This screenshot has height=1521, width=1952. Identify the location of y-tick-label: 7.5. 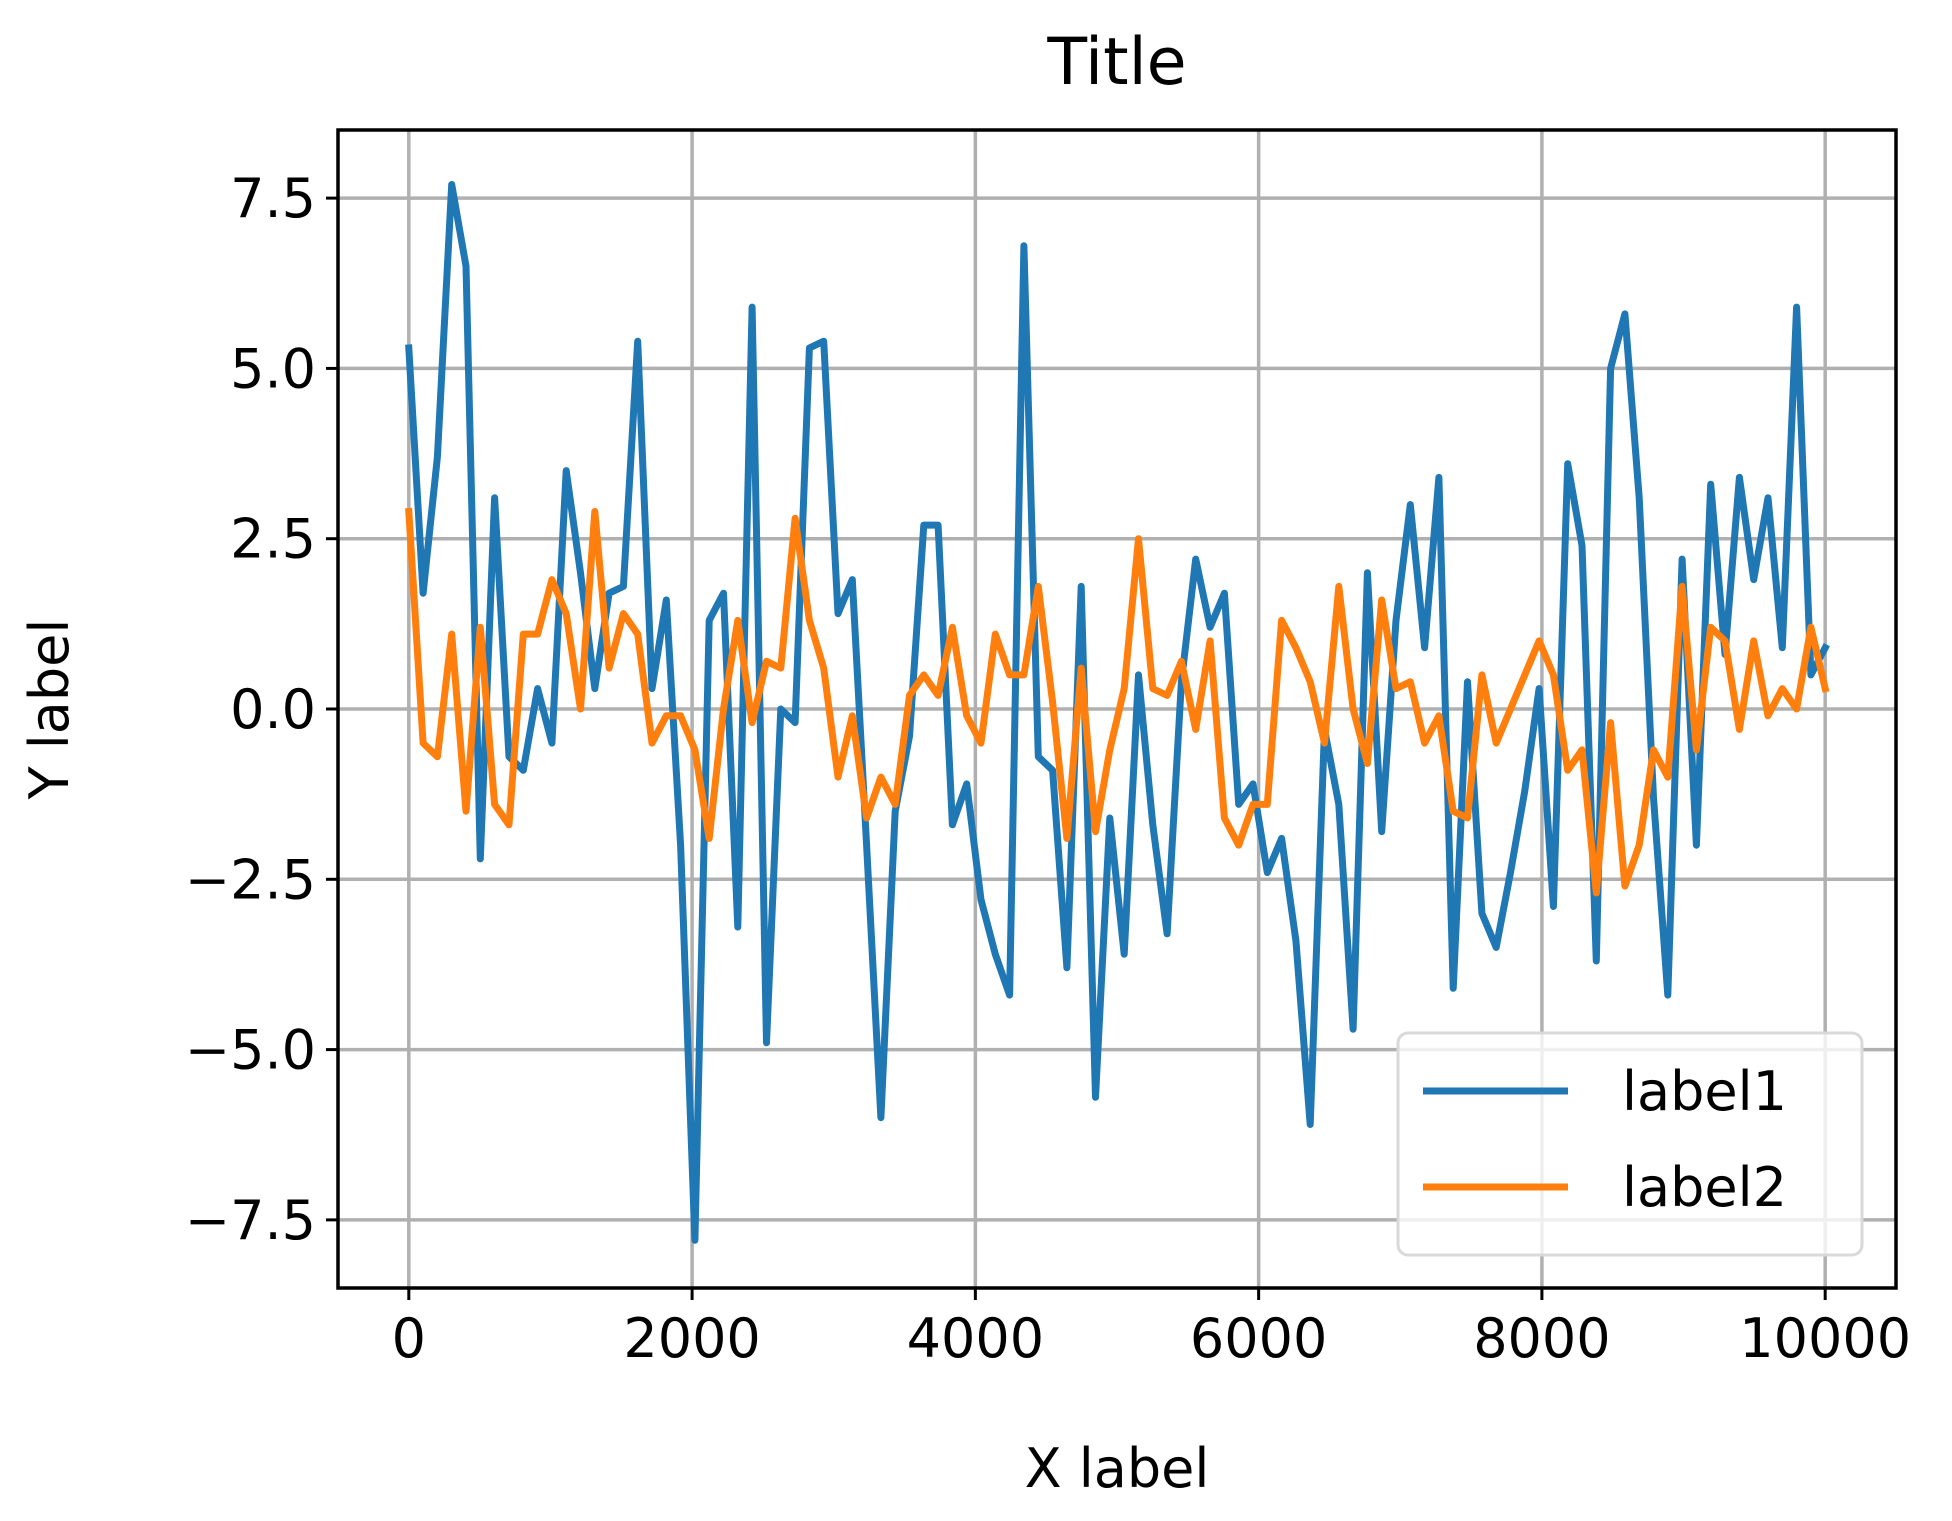
(273, 198).